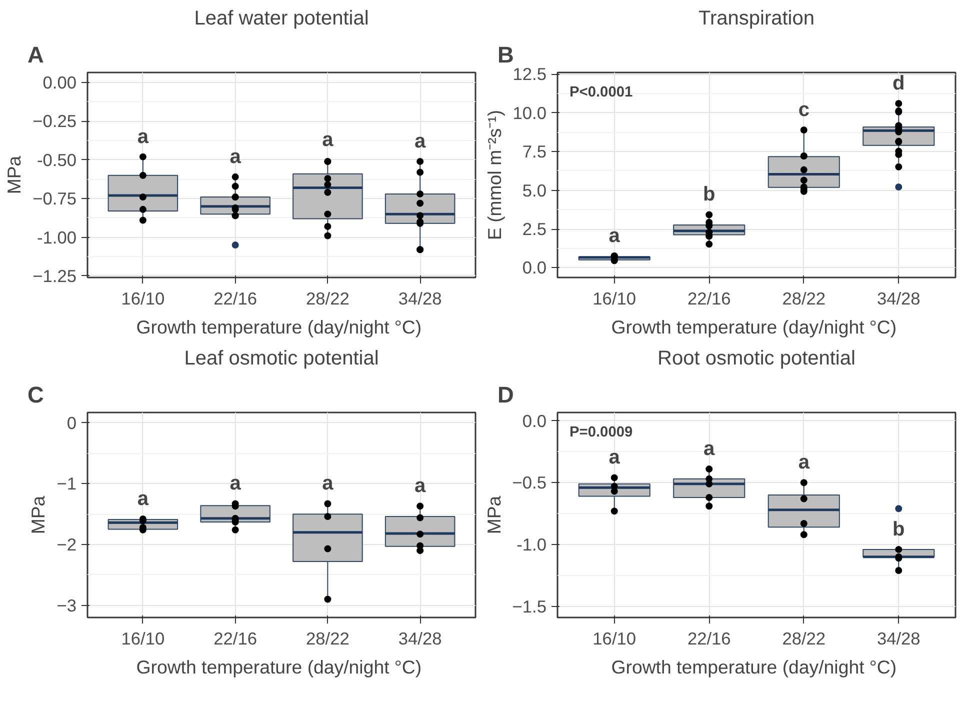 Image resolution: width=977 pixels, height=701 pixels. I want to click on chart-title: Leaf water potential, so click(281, 19).